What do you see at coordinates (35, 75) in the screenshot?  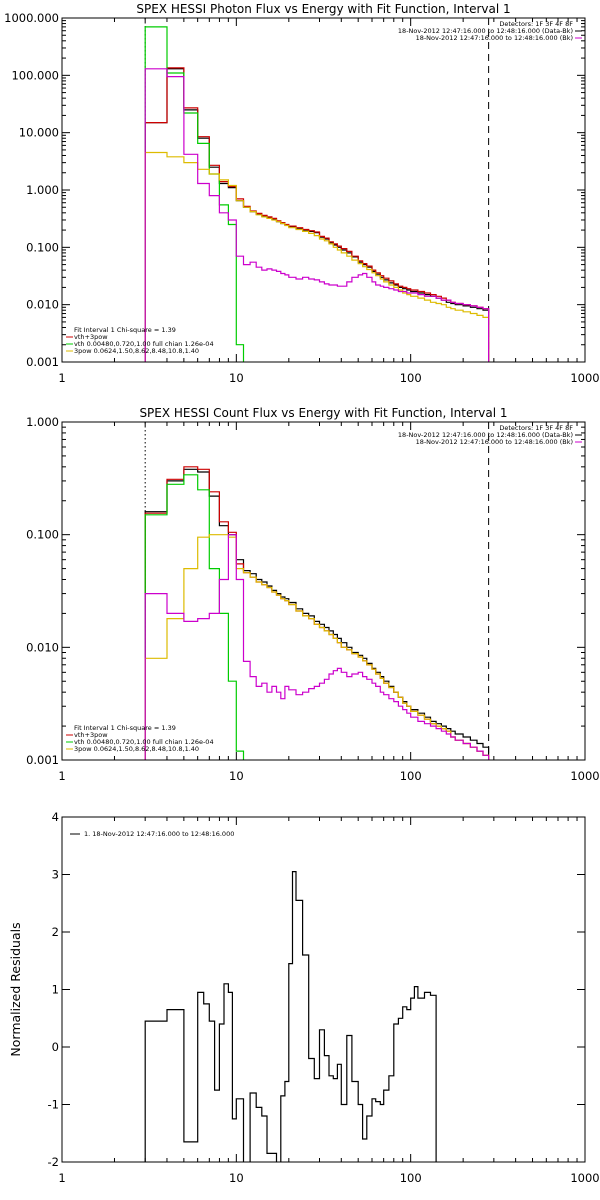 I see `y-tick-label: 100.000` at bounding box center [35, 75].